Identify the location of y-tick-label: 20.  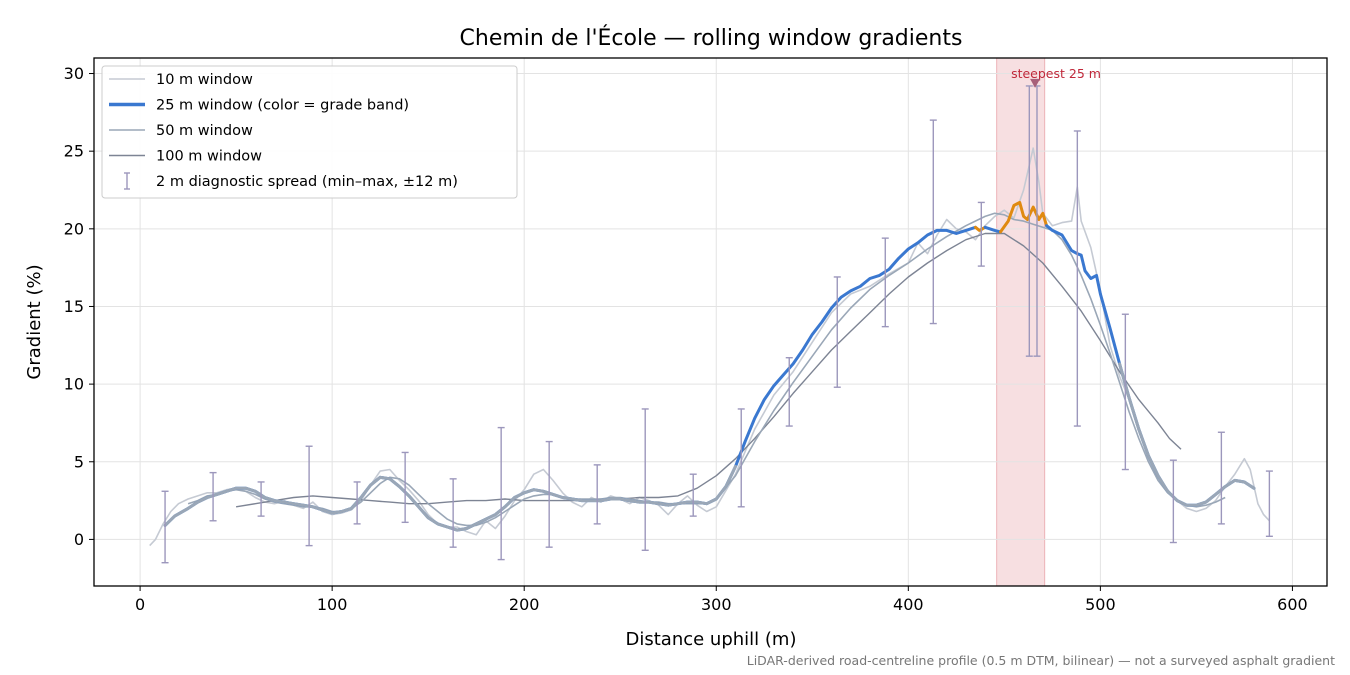
(74, 228).